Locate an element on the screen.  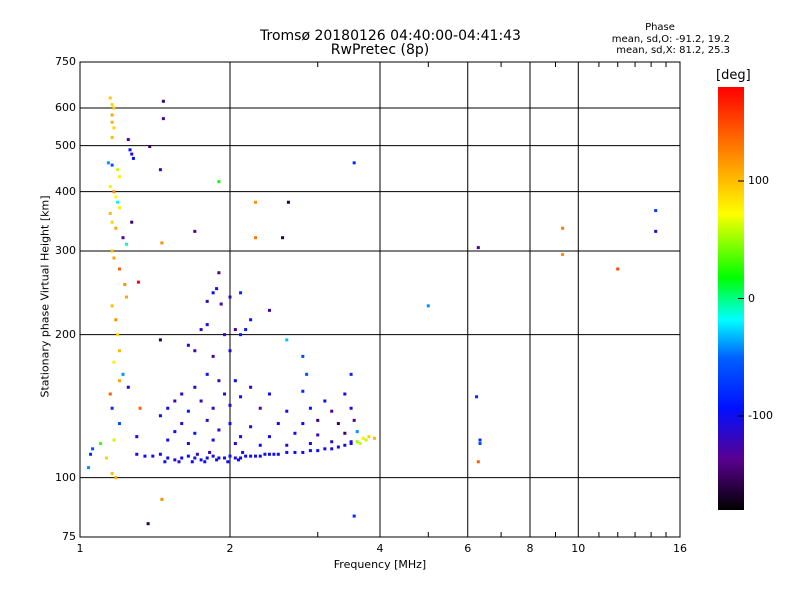
phase-box-title: Phase is located at coordinates (660, 27).